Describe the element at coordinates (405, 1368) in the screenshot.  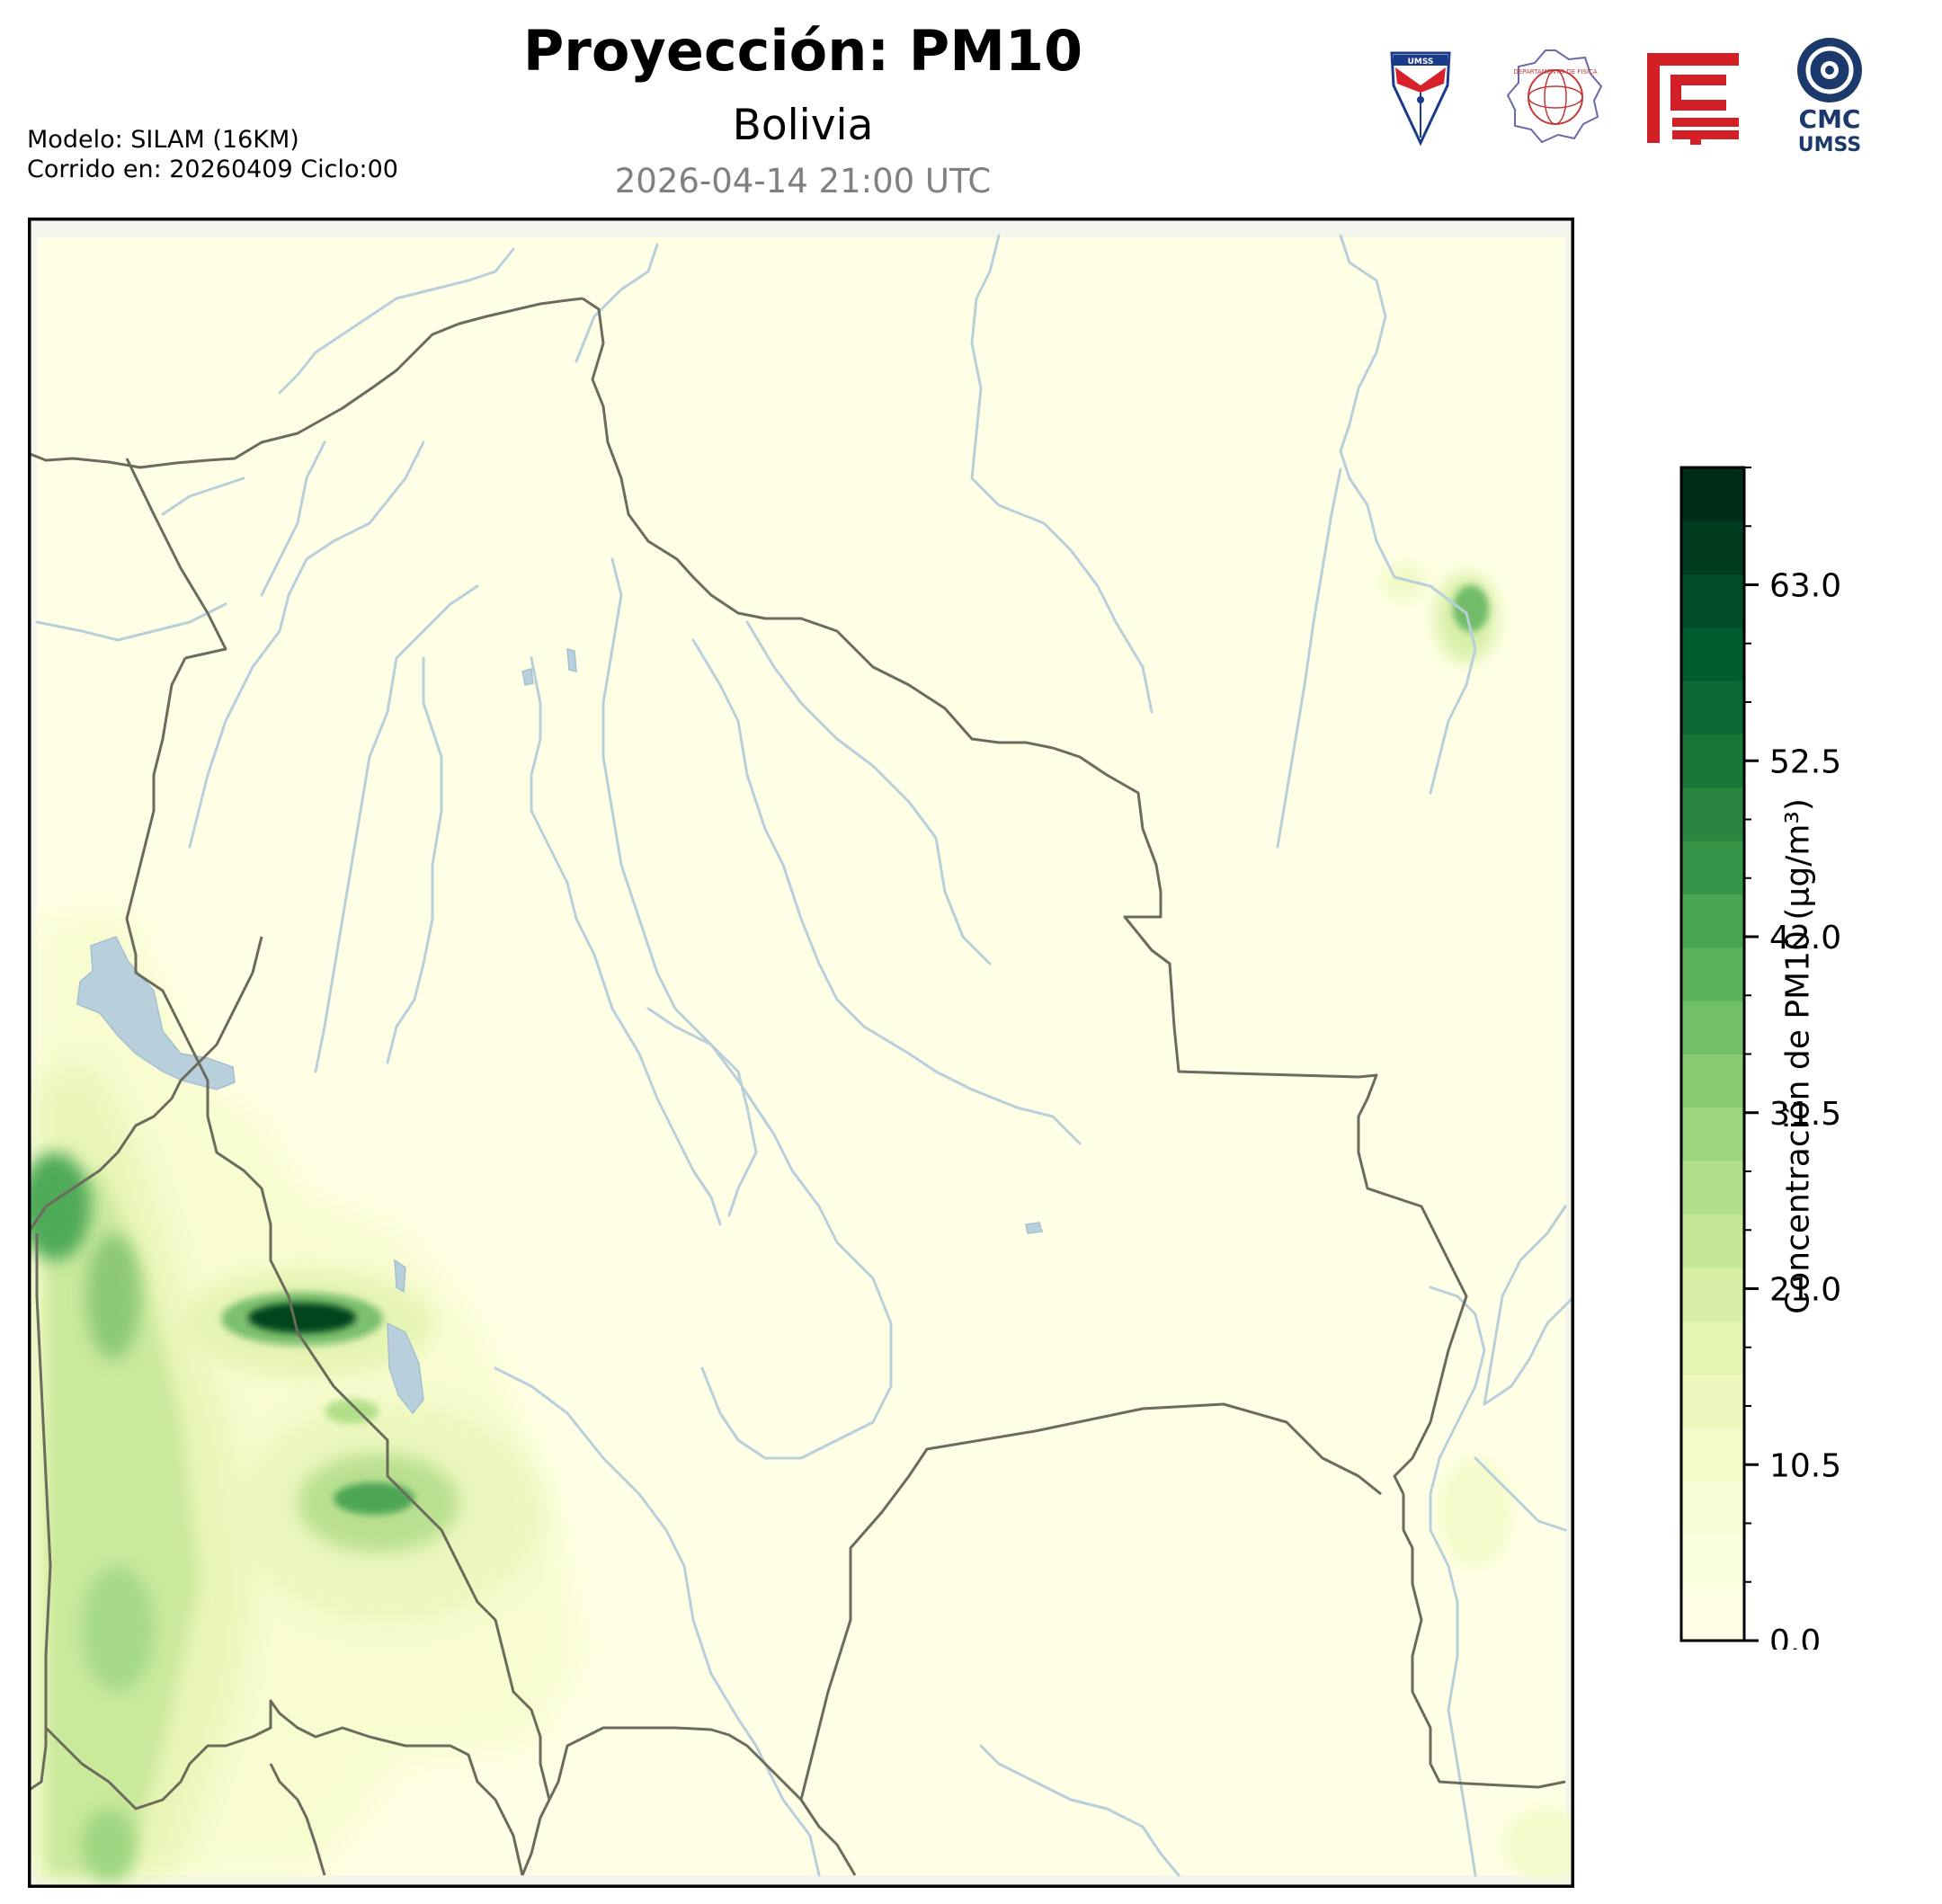
I see `lake-poopo` at that location.